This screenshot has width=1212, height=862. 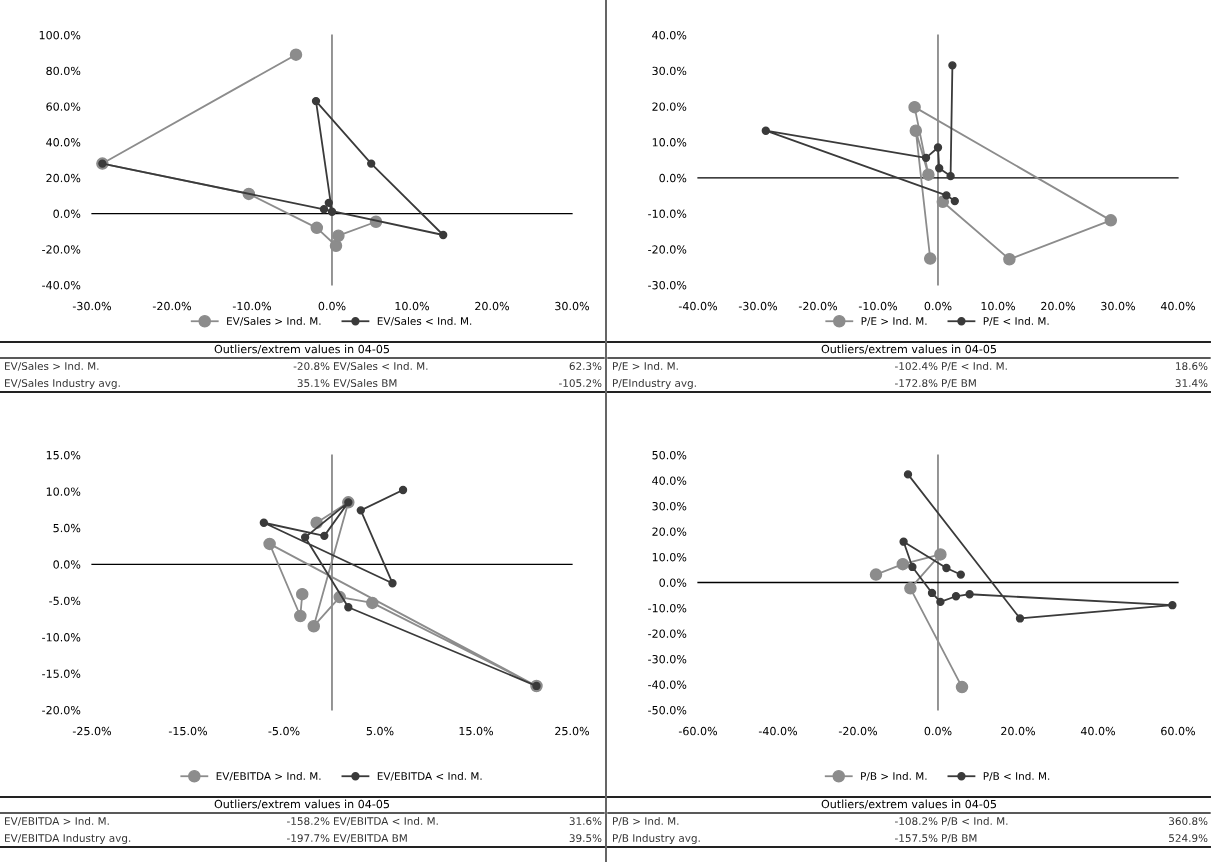 What do you see at coordinates (580, 383) in the screenshot?
I see `text: -105.2%` at bounding box center [580, 383].